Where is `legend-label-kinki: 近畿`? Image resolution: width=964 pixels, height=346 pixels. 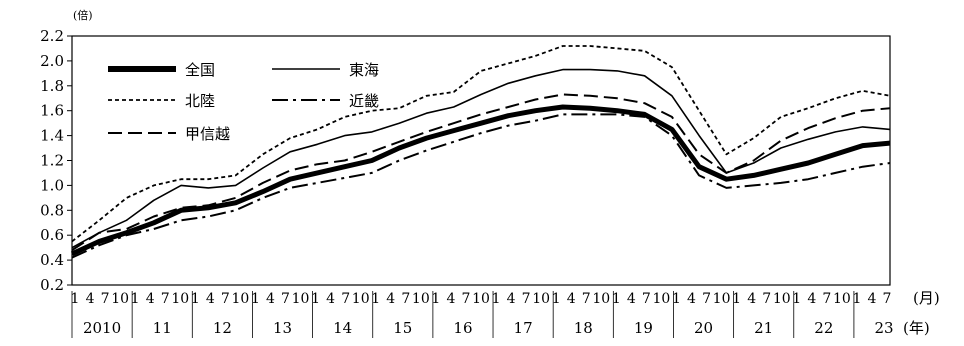 legend-label-kinki: 近畿 is located at coordinates (364, 101).